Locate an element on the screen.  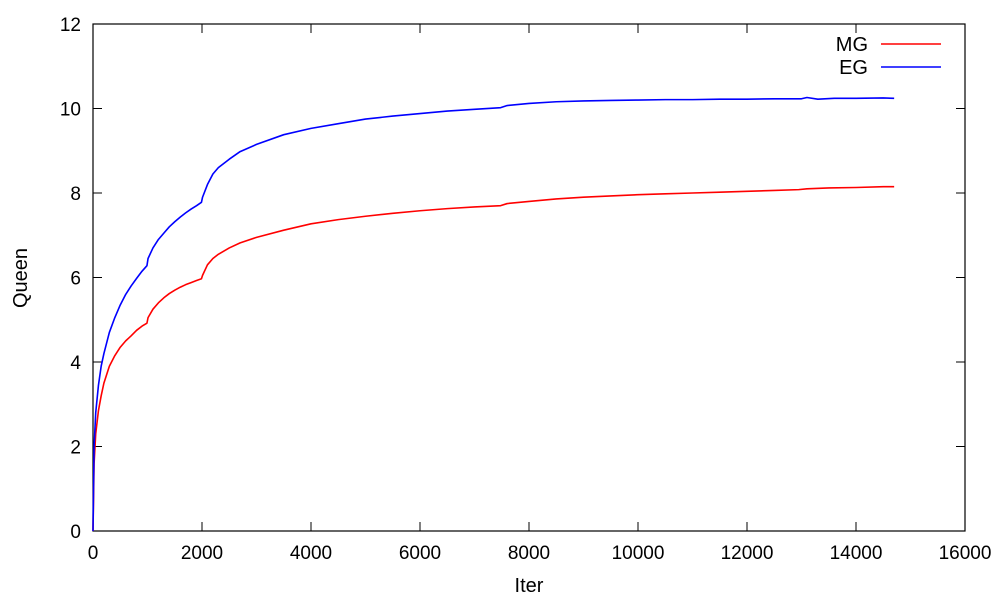
x-tick-label: 12000 is located at coordinates (747, 553).